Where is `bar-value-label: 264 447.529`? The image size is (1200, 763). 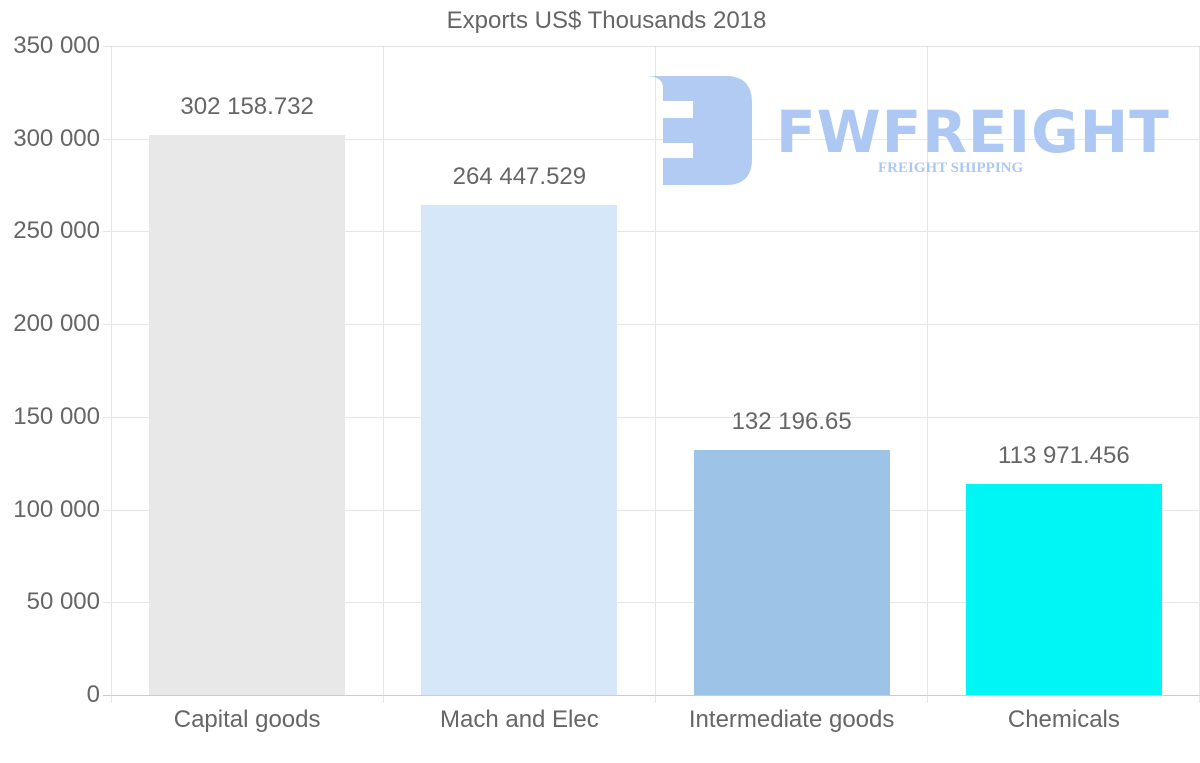
bar-value-label: 264 447.529 is located at coordinates (519, 176).